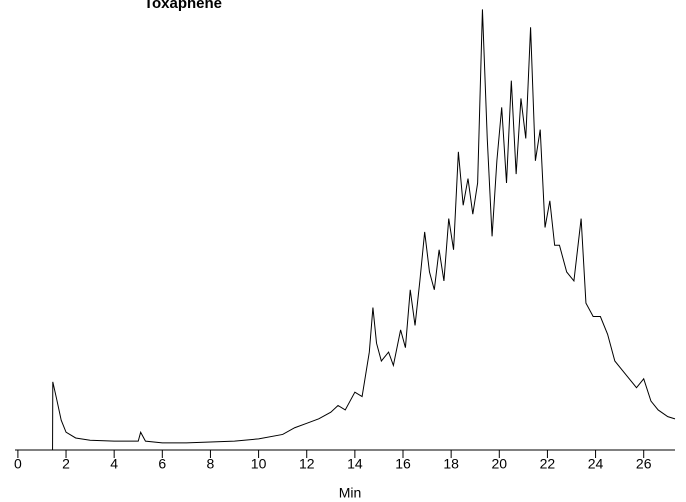 This screenshot has width=686, height=502. I want to click on chart-title: Toxaphene, so click(183, 6).